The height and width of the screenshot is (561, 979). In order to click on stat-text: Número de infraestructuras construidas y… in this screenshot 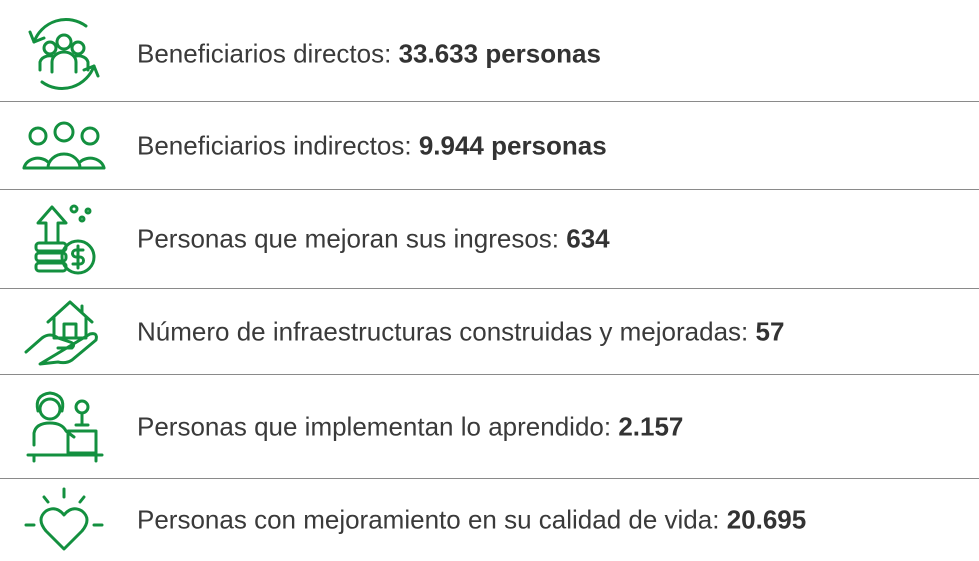, I will do `click(460, 331)`.